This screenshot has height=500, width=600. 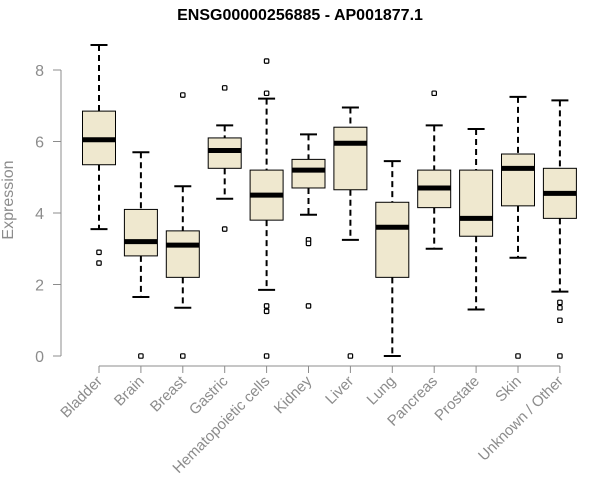 What do you see at coordinates (39, 143) in the screenshot?
I see `y-tick-label: 6` at bounding box center [39, 143].